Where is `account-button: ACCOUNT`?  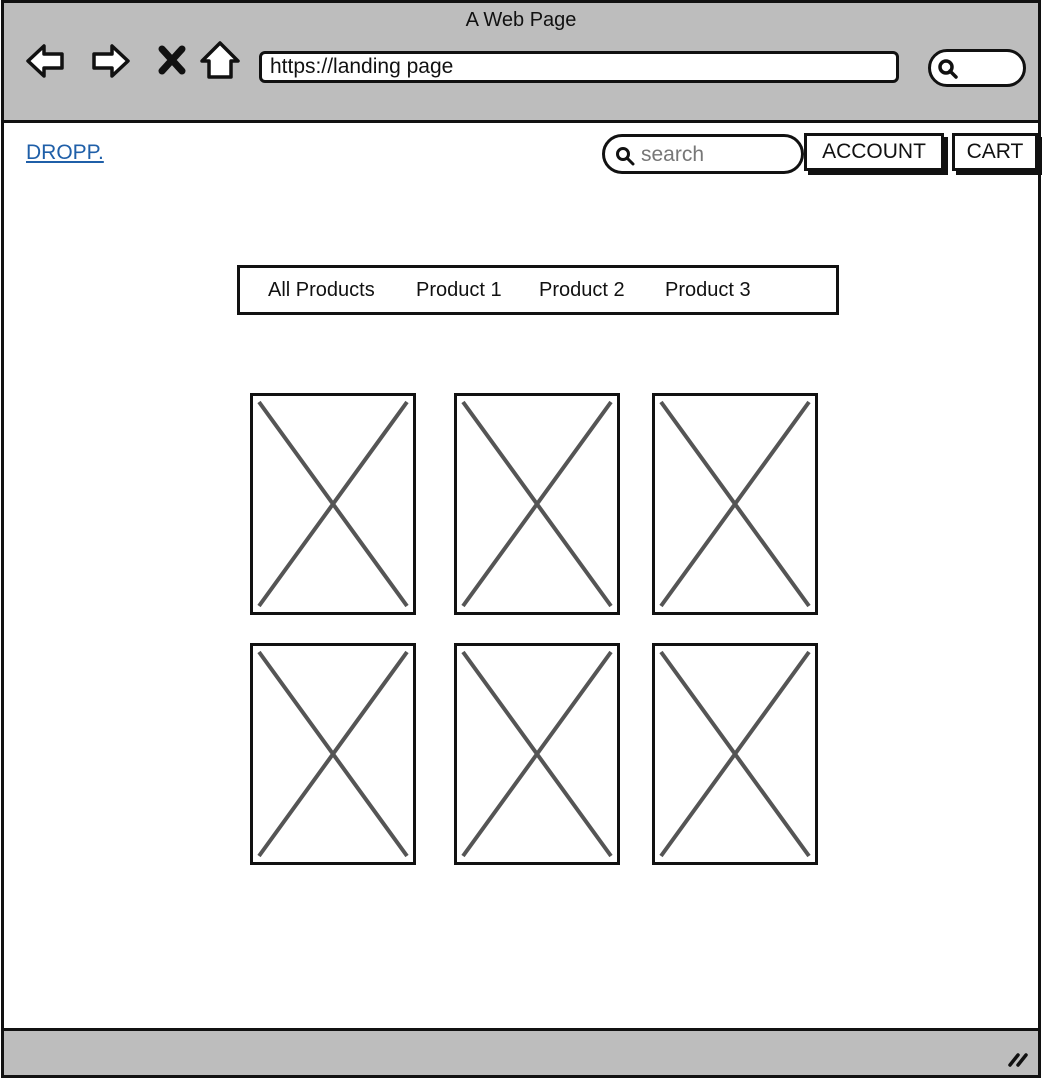
account-button: ACCOUNT is located at coordinates (874, 152).